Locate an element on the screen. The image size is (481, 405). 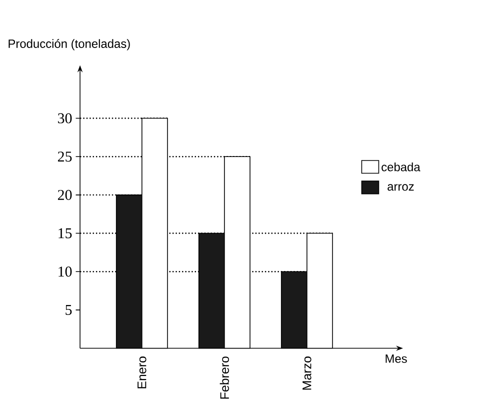
x-axis-title: Mes is located at coordinates (396, 358).